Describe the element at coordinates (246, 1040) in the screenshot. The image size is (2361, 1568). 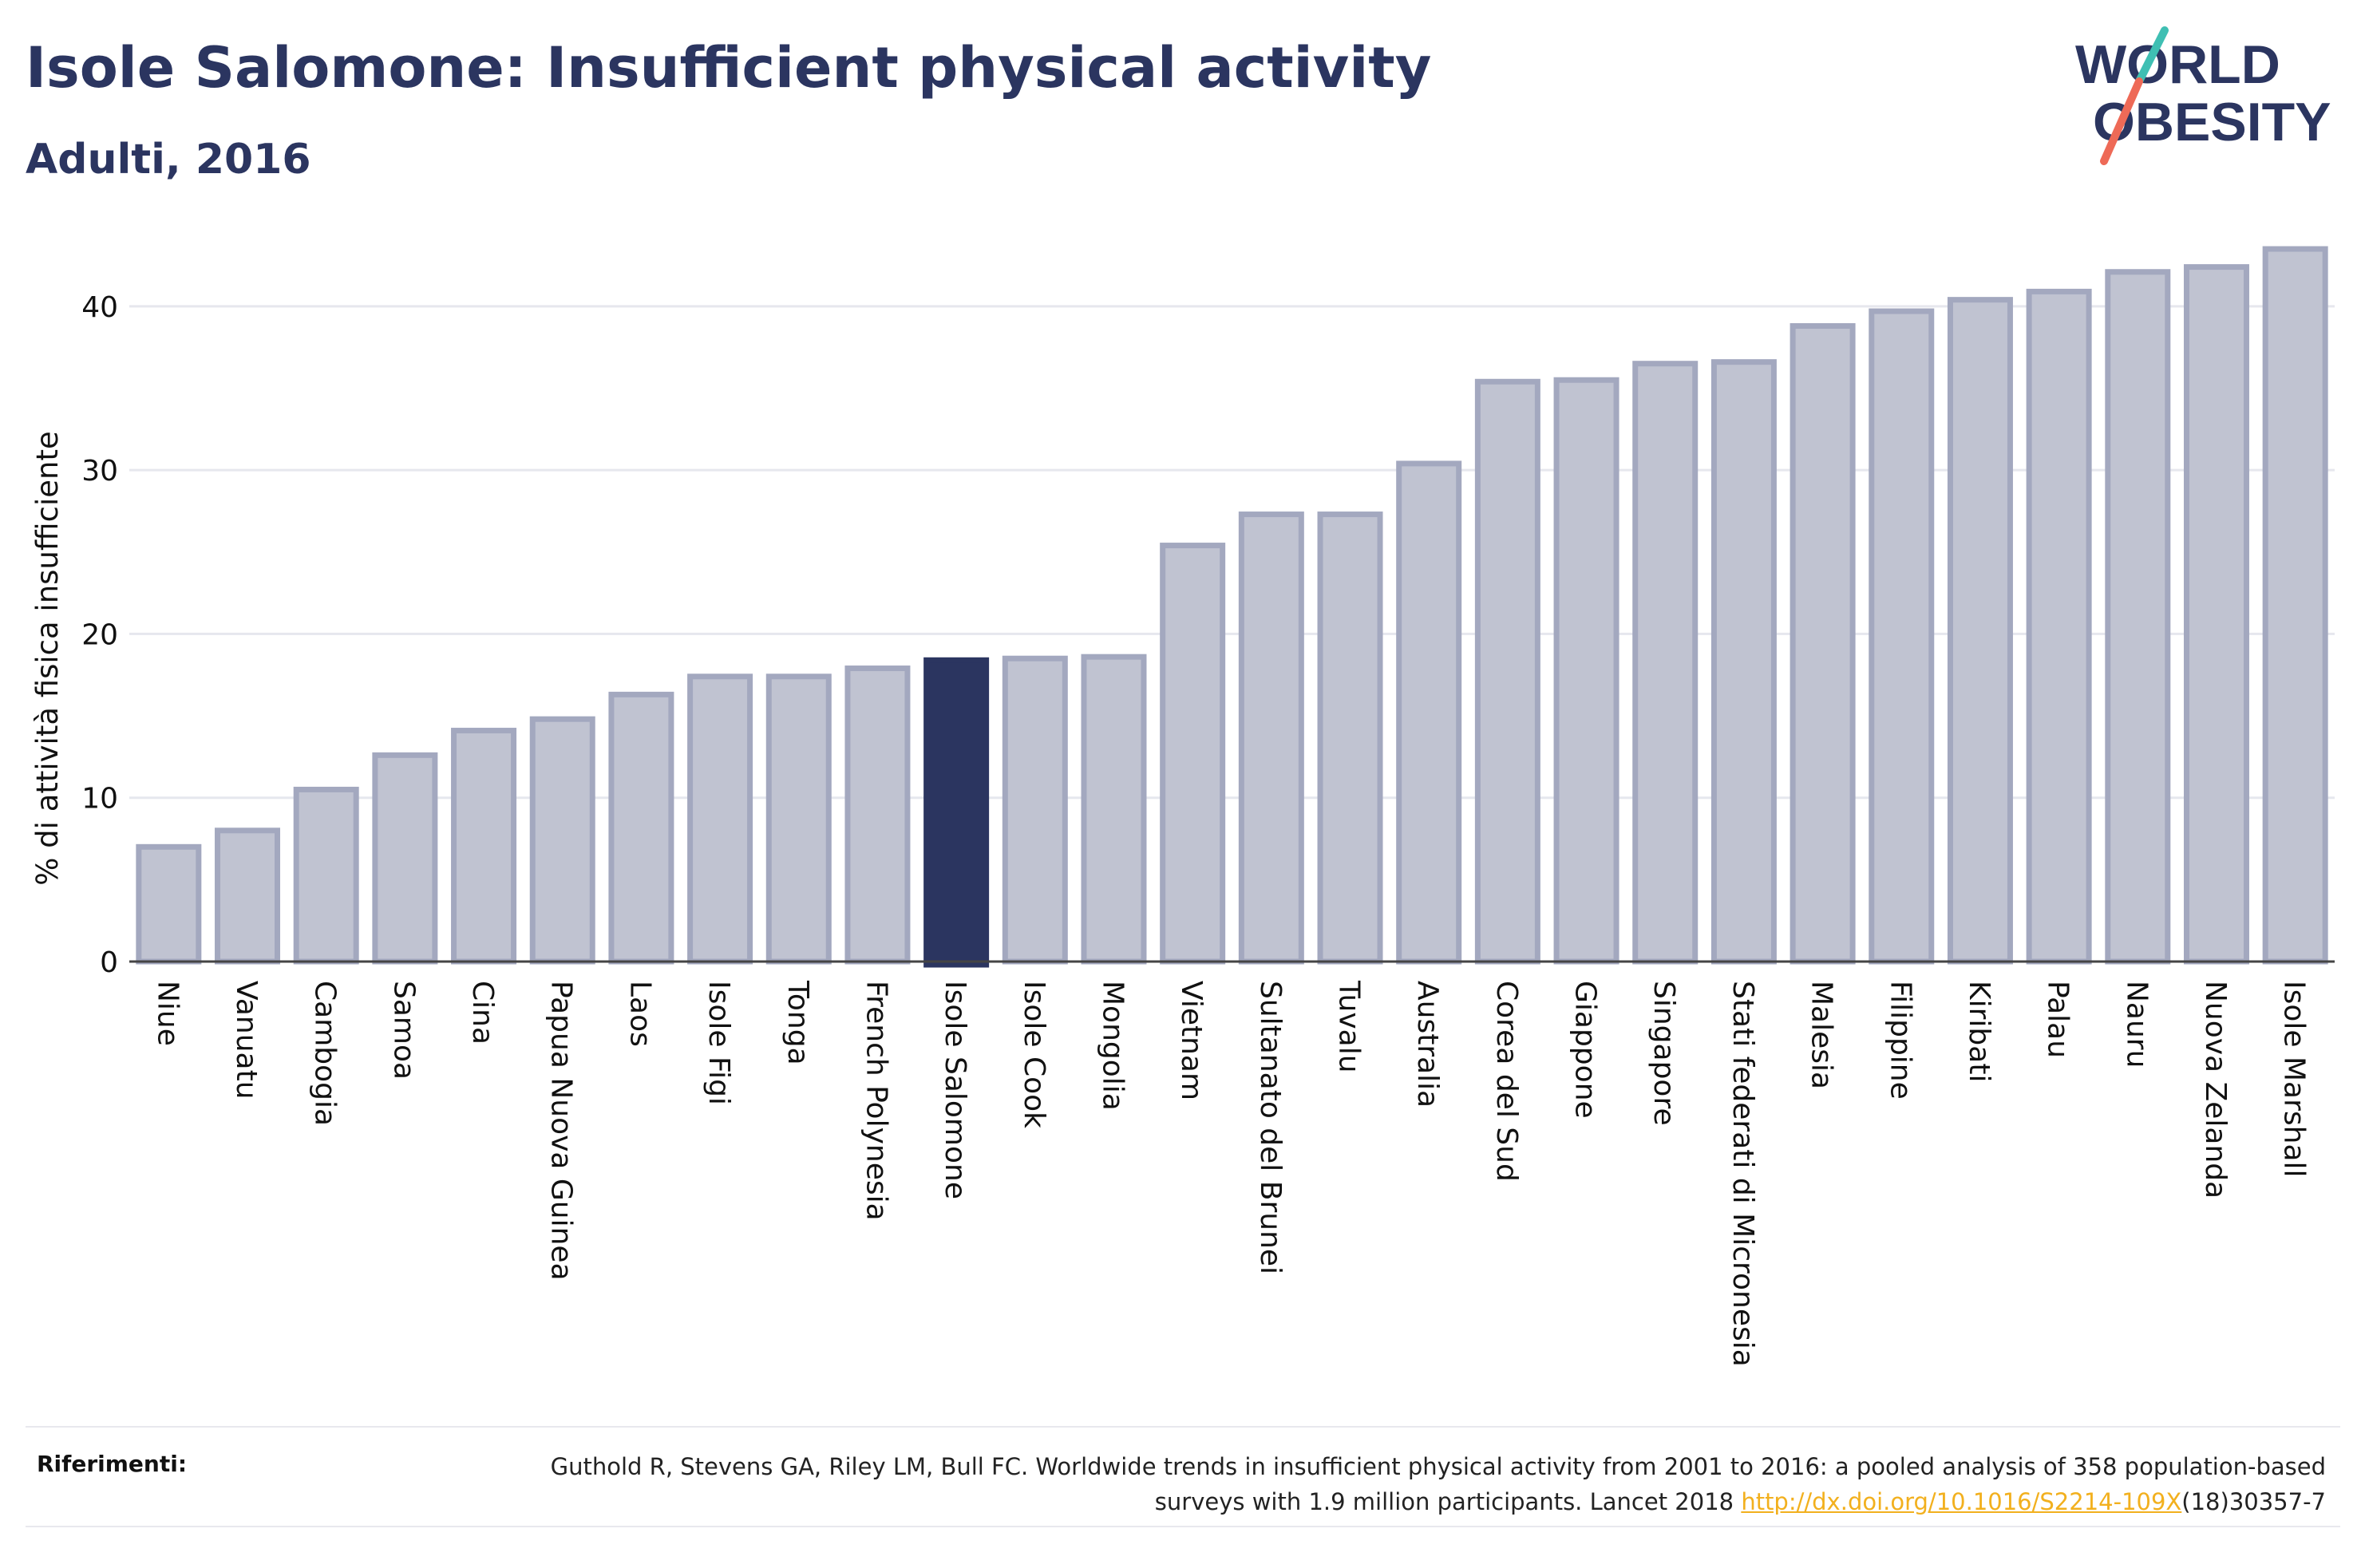
I see `x-tick-label: Vanuatu` at that location.